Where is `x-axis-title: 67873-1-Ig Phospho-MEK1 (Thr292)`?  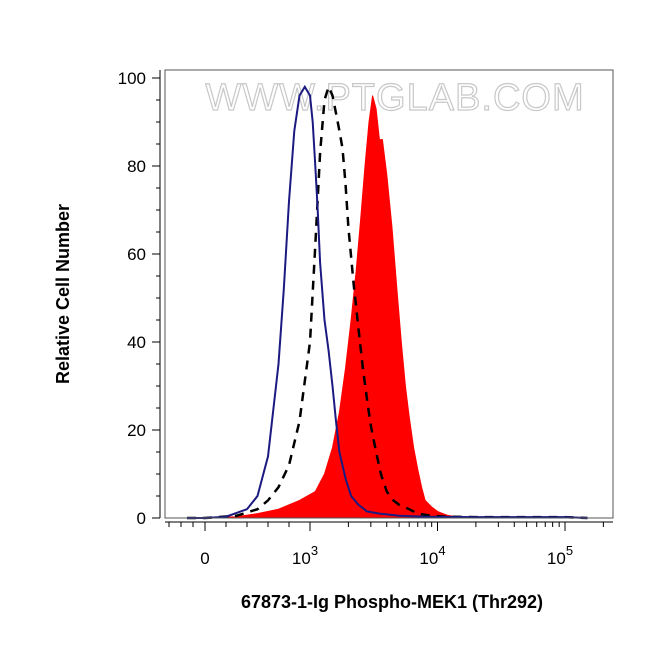
x-axis-title: 67873-1-Ig Phospho-MEK1 (Thr292) is located at coordinates (392, 602).